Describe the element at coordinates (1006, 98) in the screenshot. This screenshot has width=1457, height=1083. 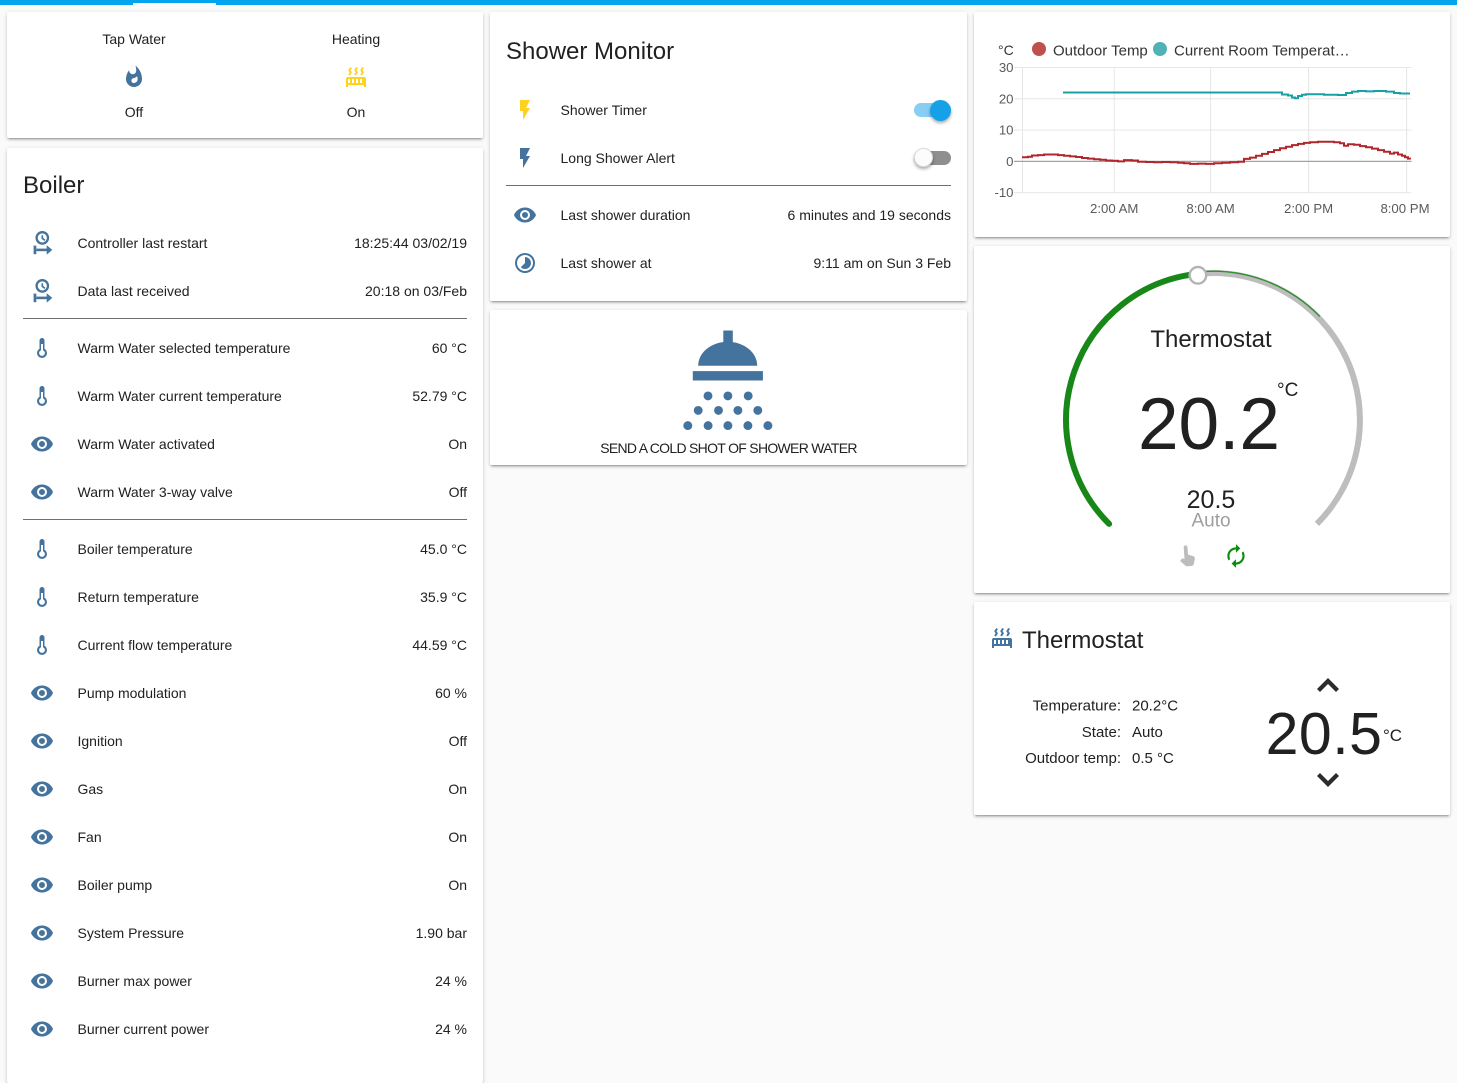
I see `svg-text: 20` at that location.